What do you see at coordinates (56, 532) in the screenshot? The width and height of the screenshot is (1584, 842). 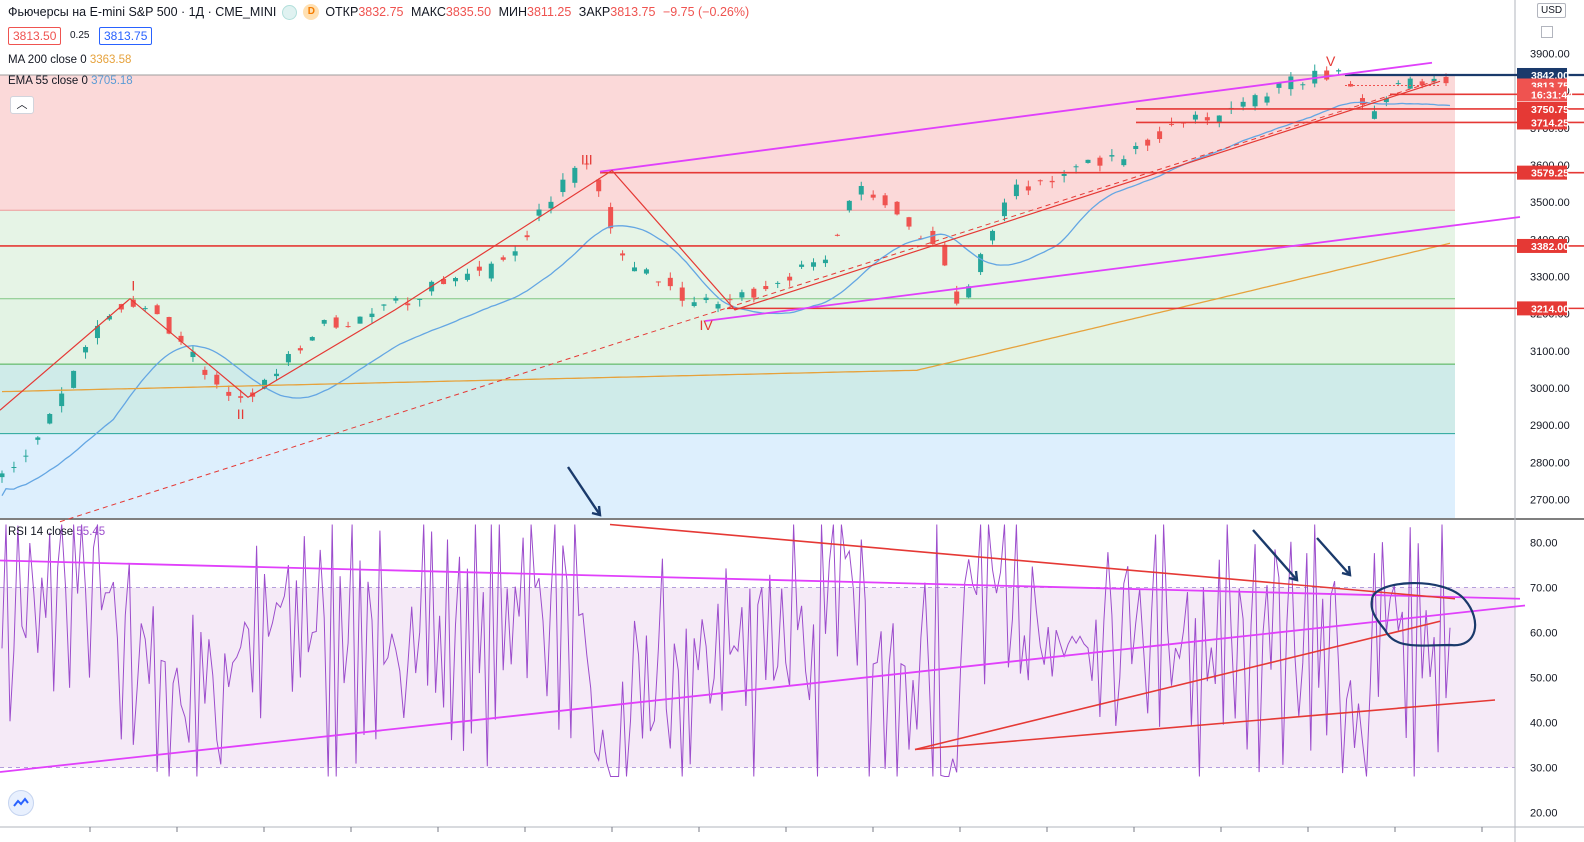 I see `rsi-legend: RSI 14 close 55.45` at bounding box center [56, 532].